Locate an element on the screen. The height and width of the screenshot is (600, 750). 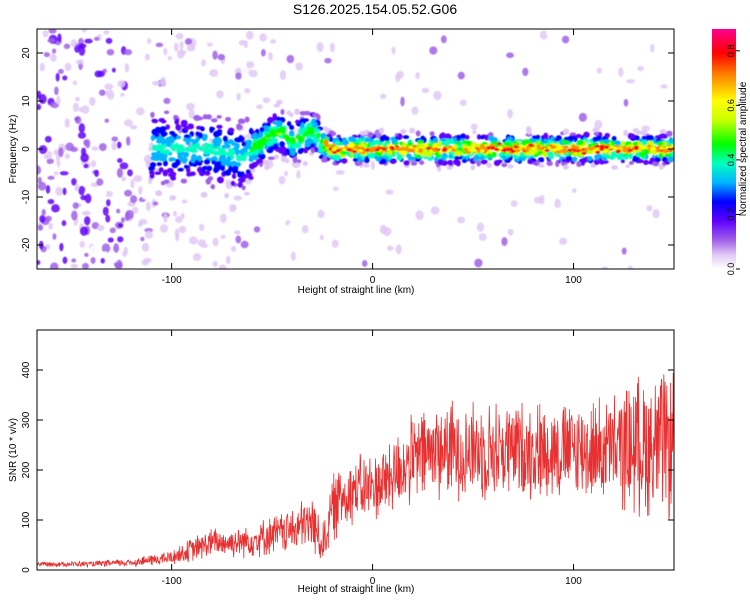
colorbar-tick-label: 0.4 is located at coordinates (731, 160).